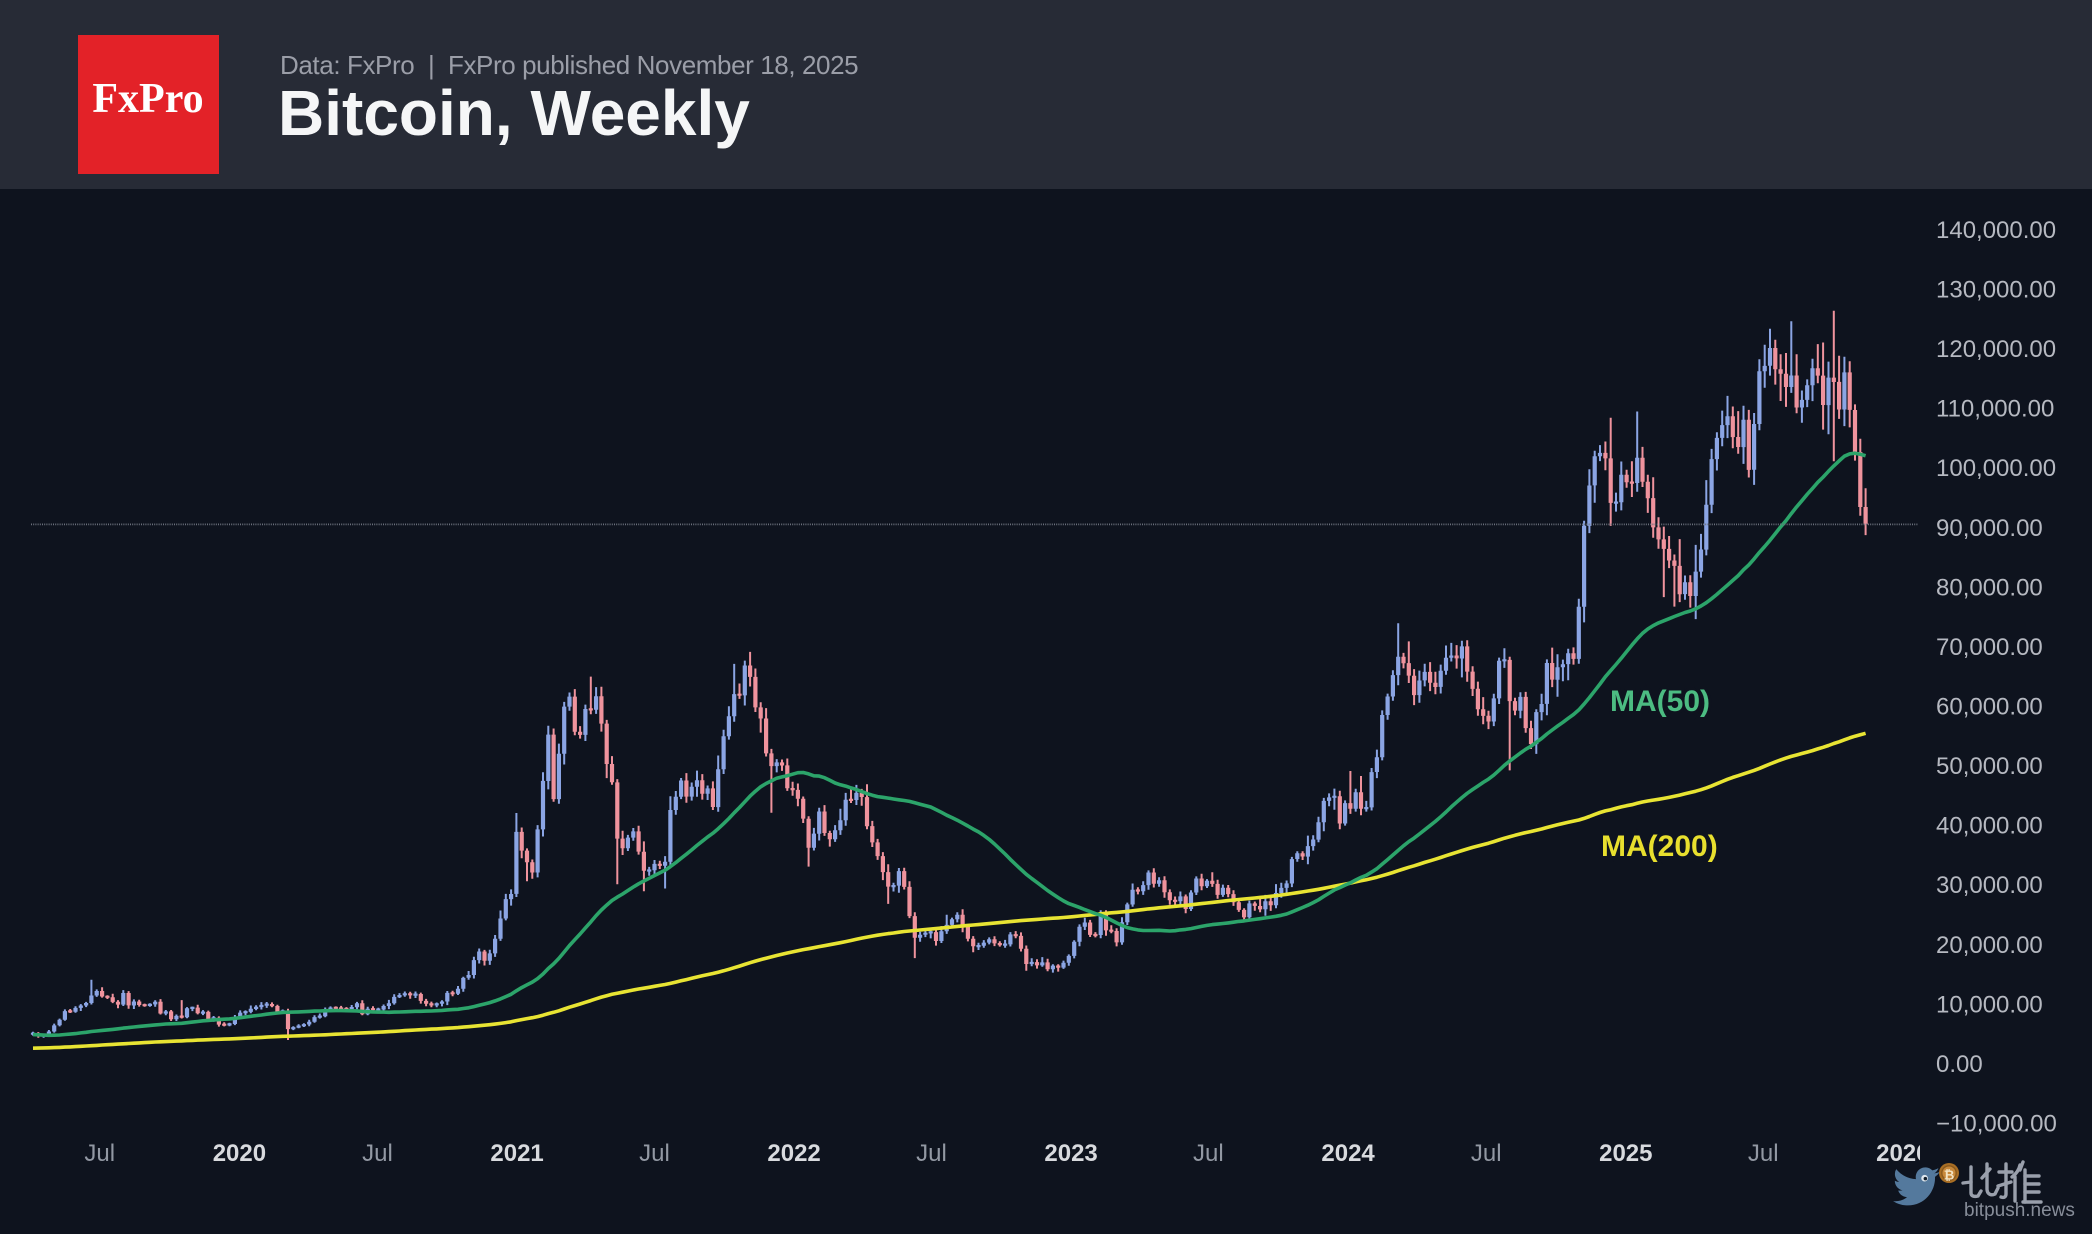  What do you see at coordinates (1996, 290) in the screenshot?
I see `svg-text: 130,000.00` at bounding box center [1996, 290].